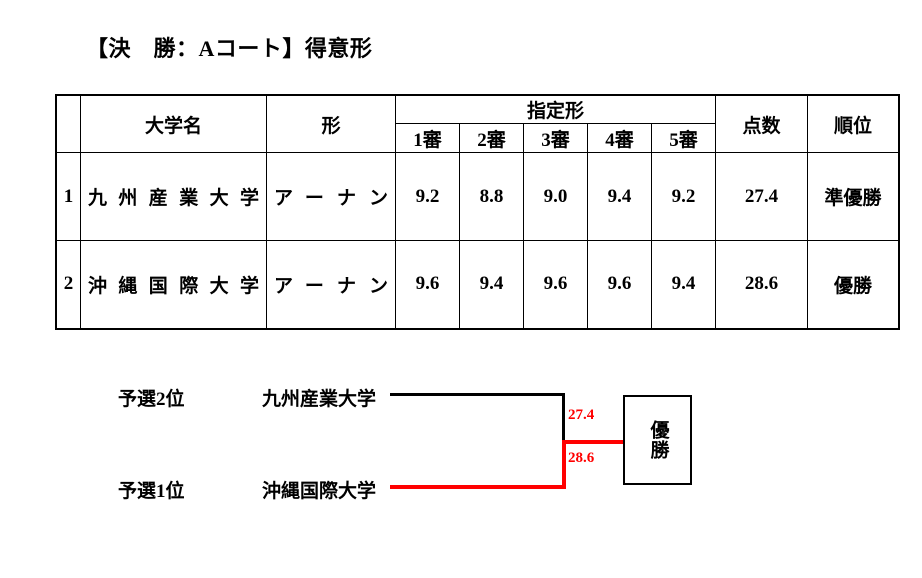 This screenshot has height=578, width=922. Describe the element at coordinates (761, 285) in the screenshot. I see `row-total-score: 28.6` at that location.